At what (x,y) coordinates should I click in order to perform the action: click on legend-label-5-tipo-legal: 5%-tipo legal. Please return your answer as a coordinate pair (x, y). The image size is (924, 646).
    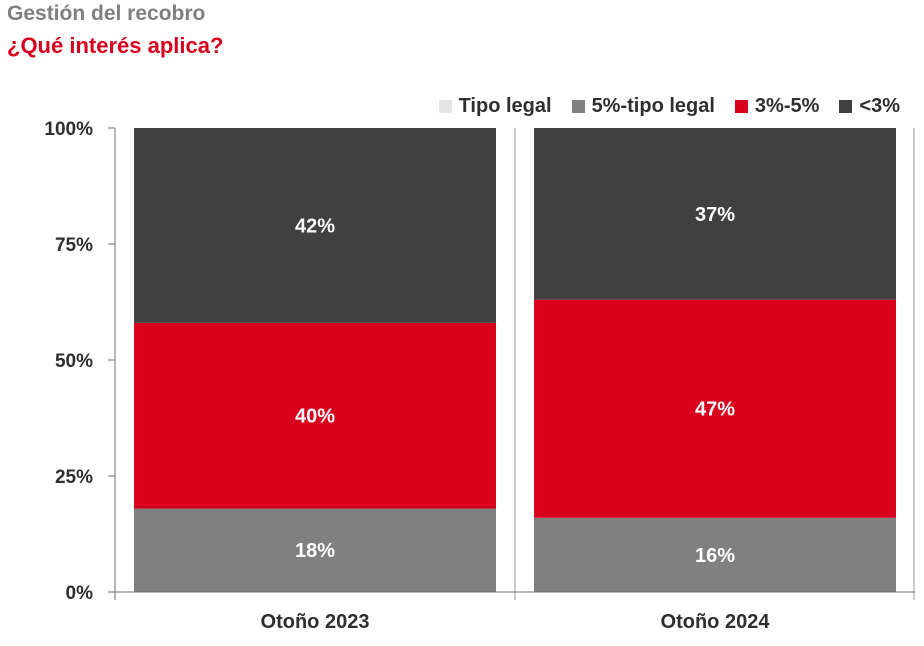
    Looking at the image, I should click on (653, 106).